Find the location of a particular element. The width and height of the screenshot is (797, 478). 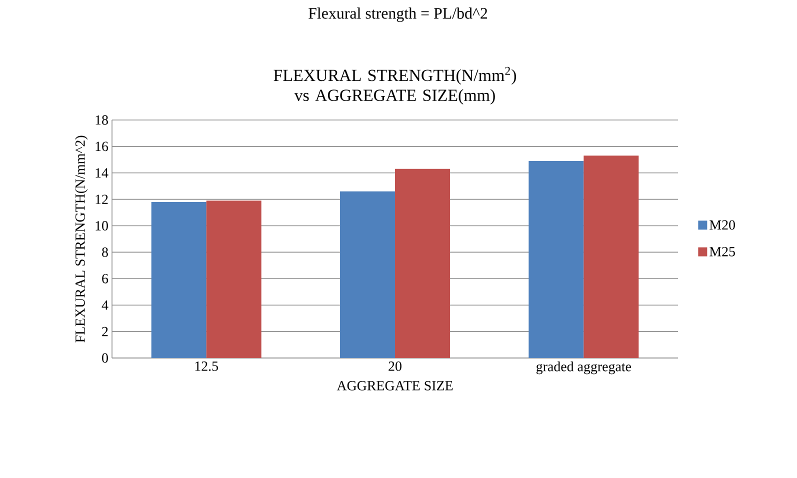

y-tick-label: 10 is located at coordinates (102, 225).